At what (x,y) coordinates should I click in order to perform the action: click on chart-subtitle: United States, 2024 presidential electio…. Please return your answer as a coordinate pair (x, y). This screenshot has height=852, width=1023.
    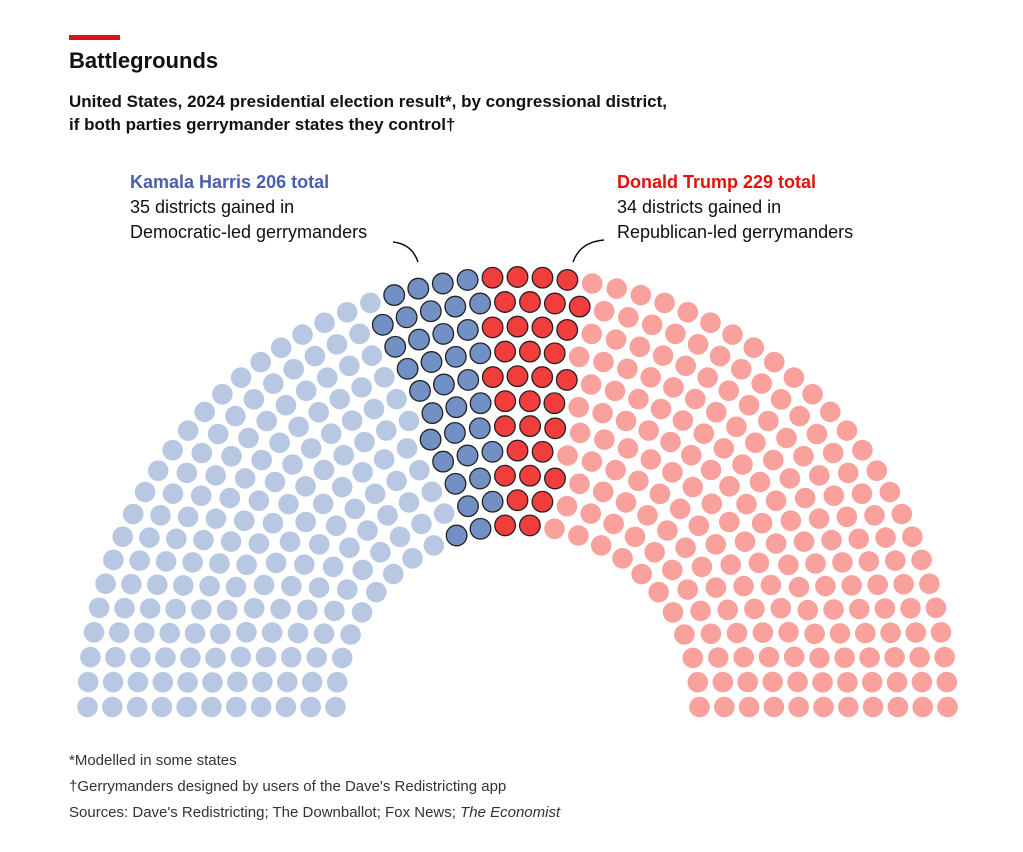
    Looking at the image, I should click on (419, 113).